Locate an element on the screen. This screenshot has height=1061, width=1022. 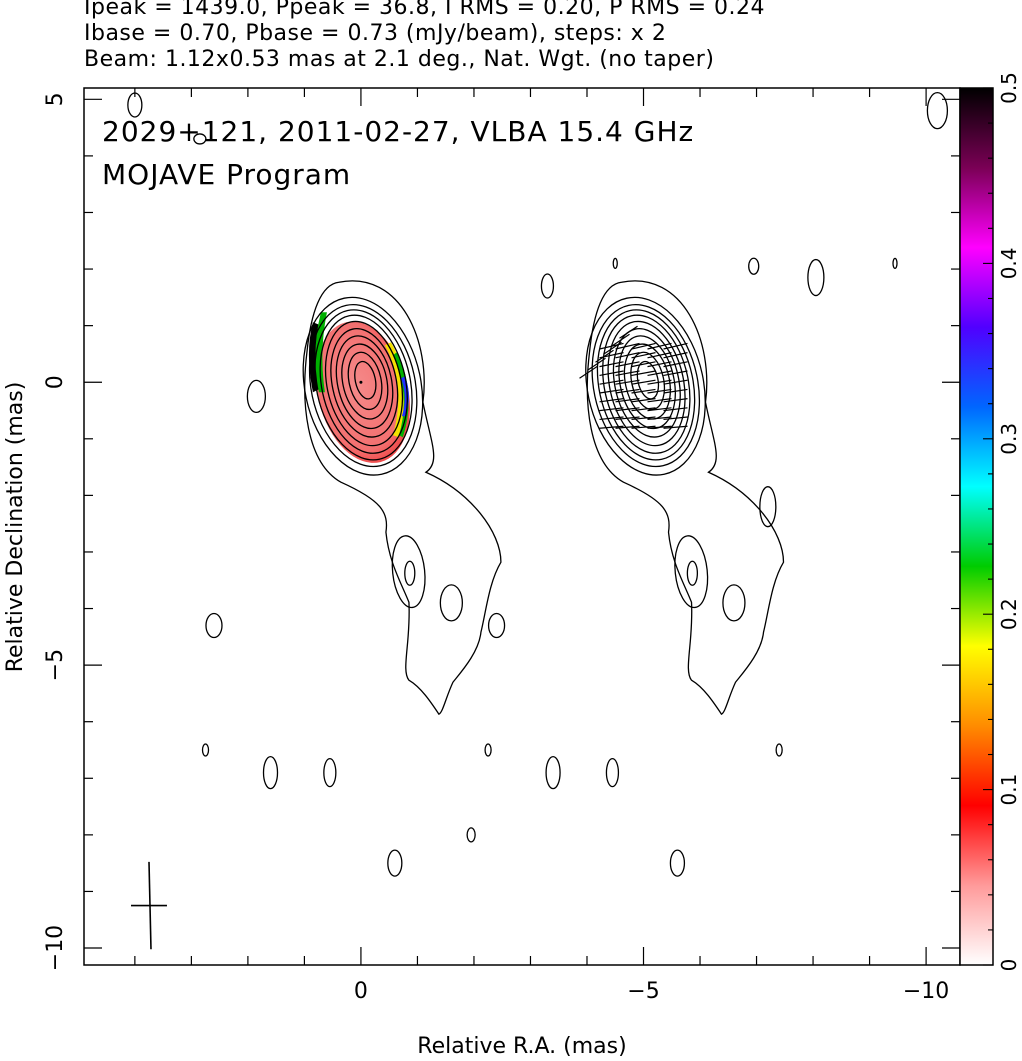
plot-title: 2029+121, 2011-02-27, VLBA 15.4 GHz is located at coordinates (398, 131).